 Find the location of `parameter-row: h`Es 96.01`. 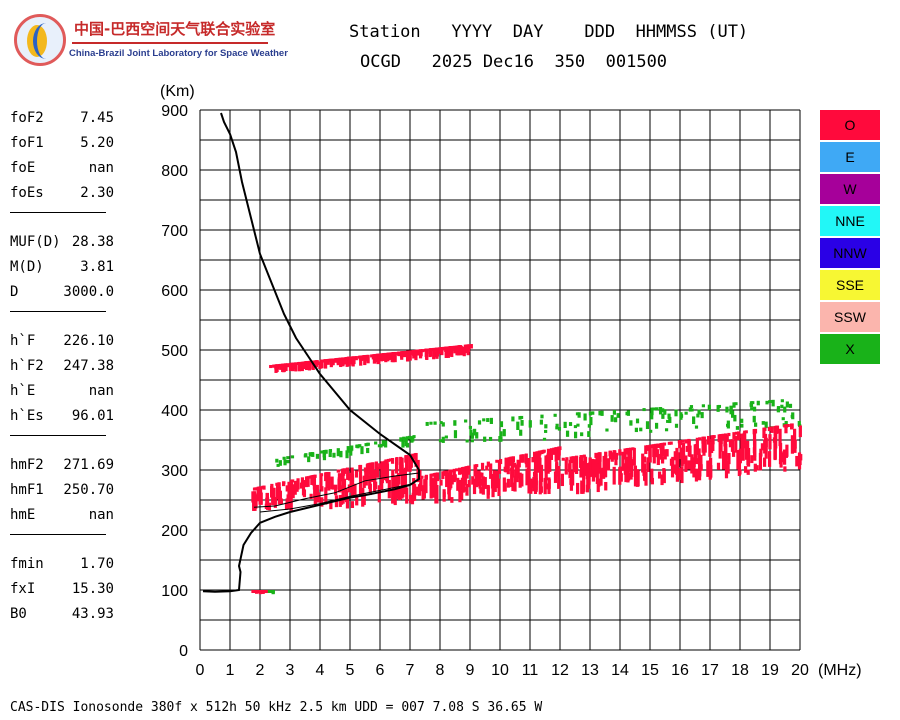

parameter-row: h`Es 96.01 is located at coordinates (65, 418).